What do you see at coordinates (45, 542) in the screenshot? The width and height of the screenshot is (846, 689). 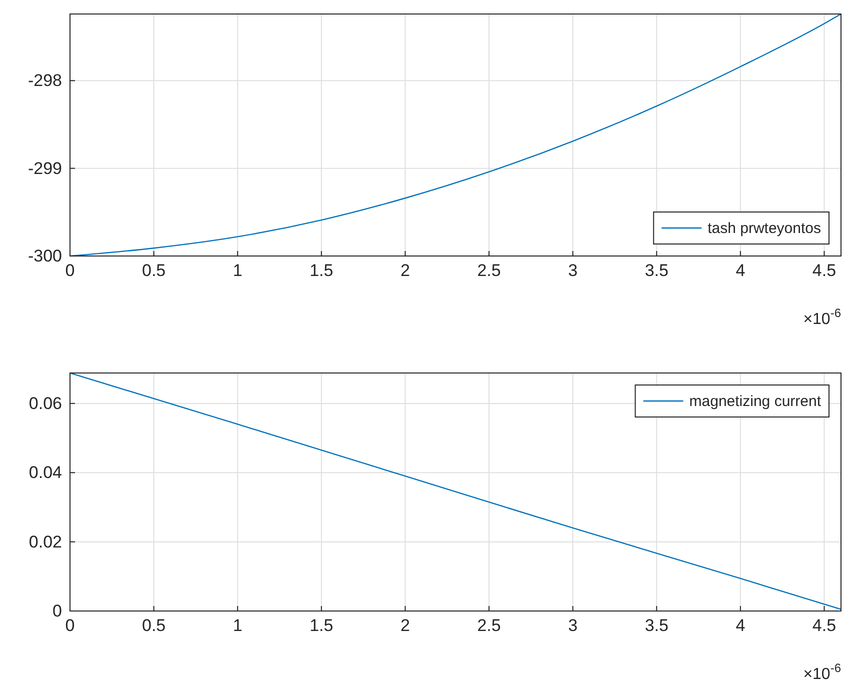 I see `y-tick-label: 0.02` at bounding box center [45, 542].